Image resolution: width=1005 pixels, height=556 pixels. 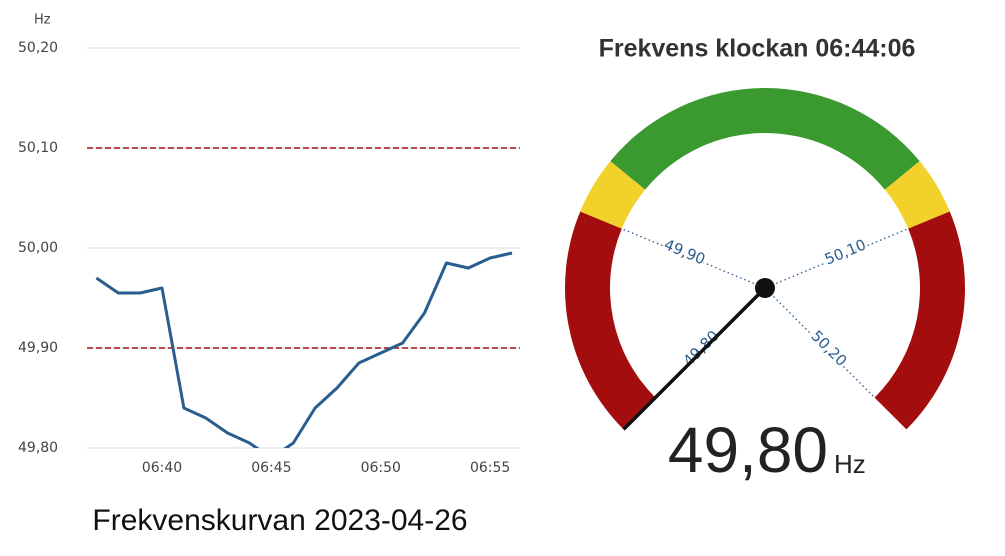 I want to click on gauge-tick-label: 50,10, so click(x=845, y=251).